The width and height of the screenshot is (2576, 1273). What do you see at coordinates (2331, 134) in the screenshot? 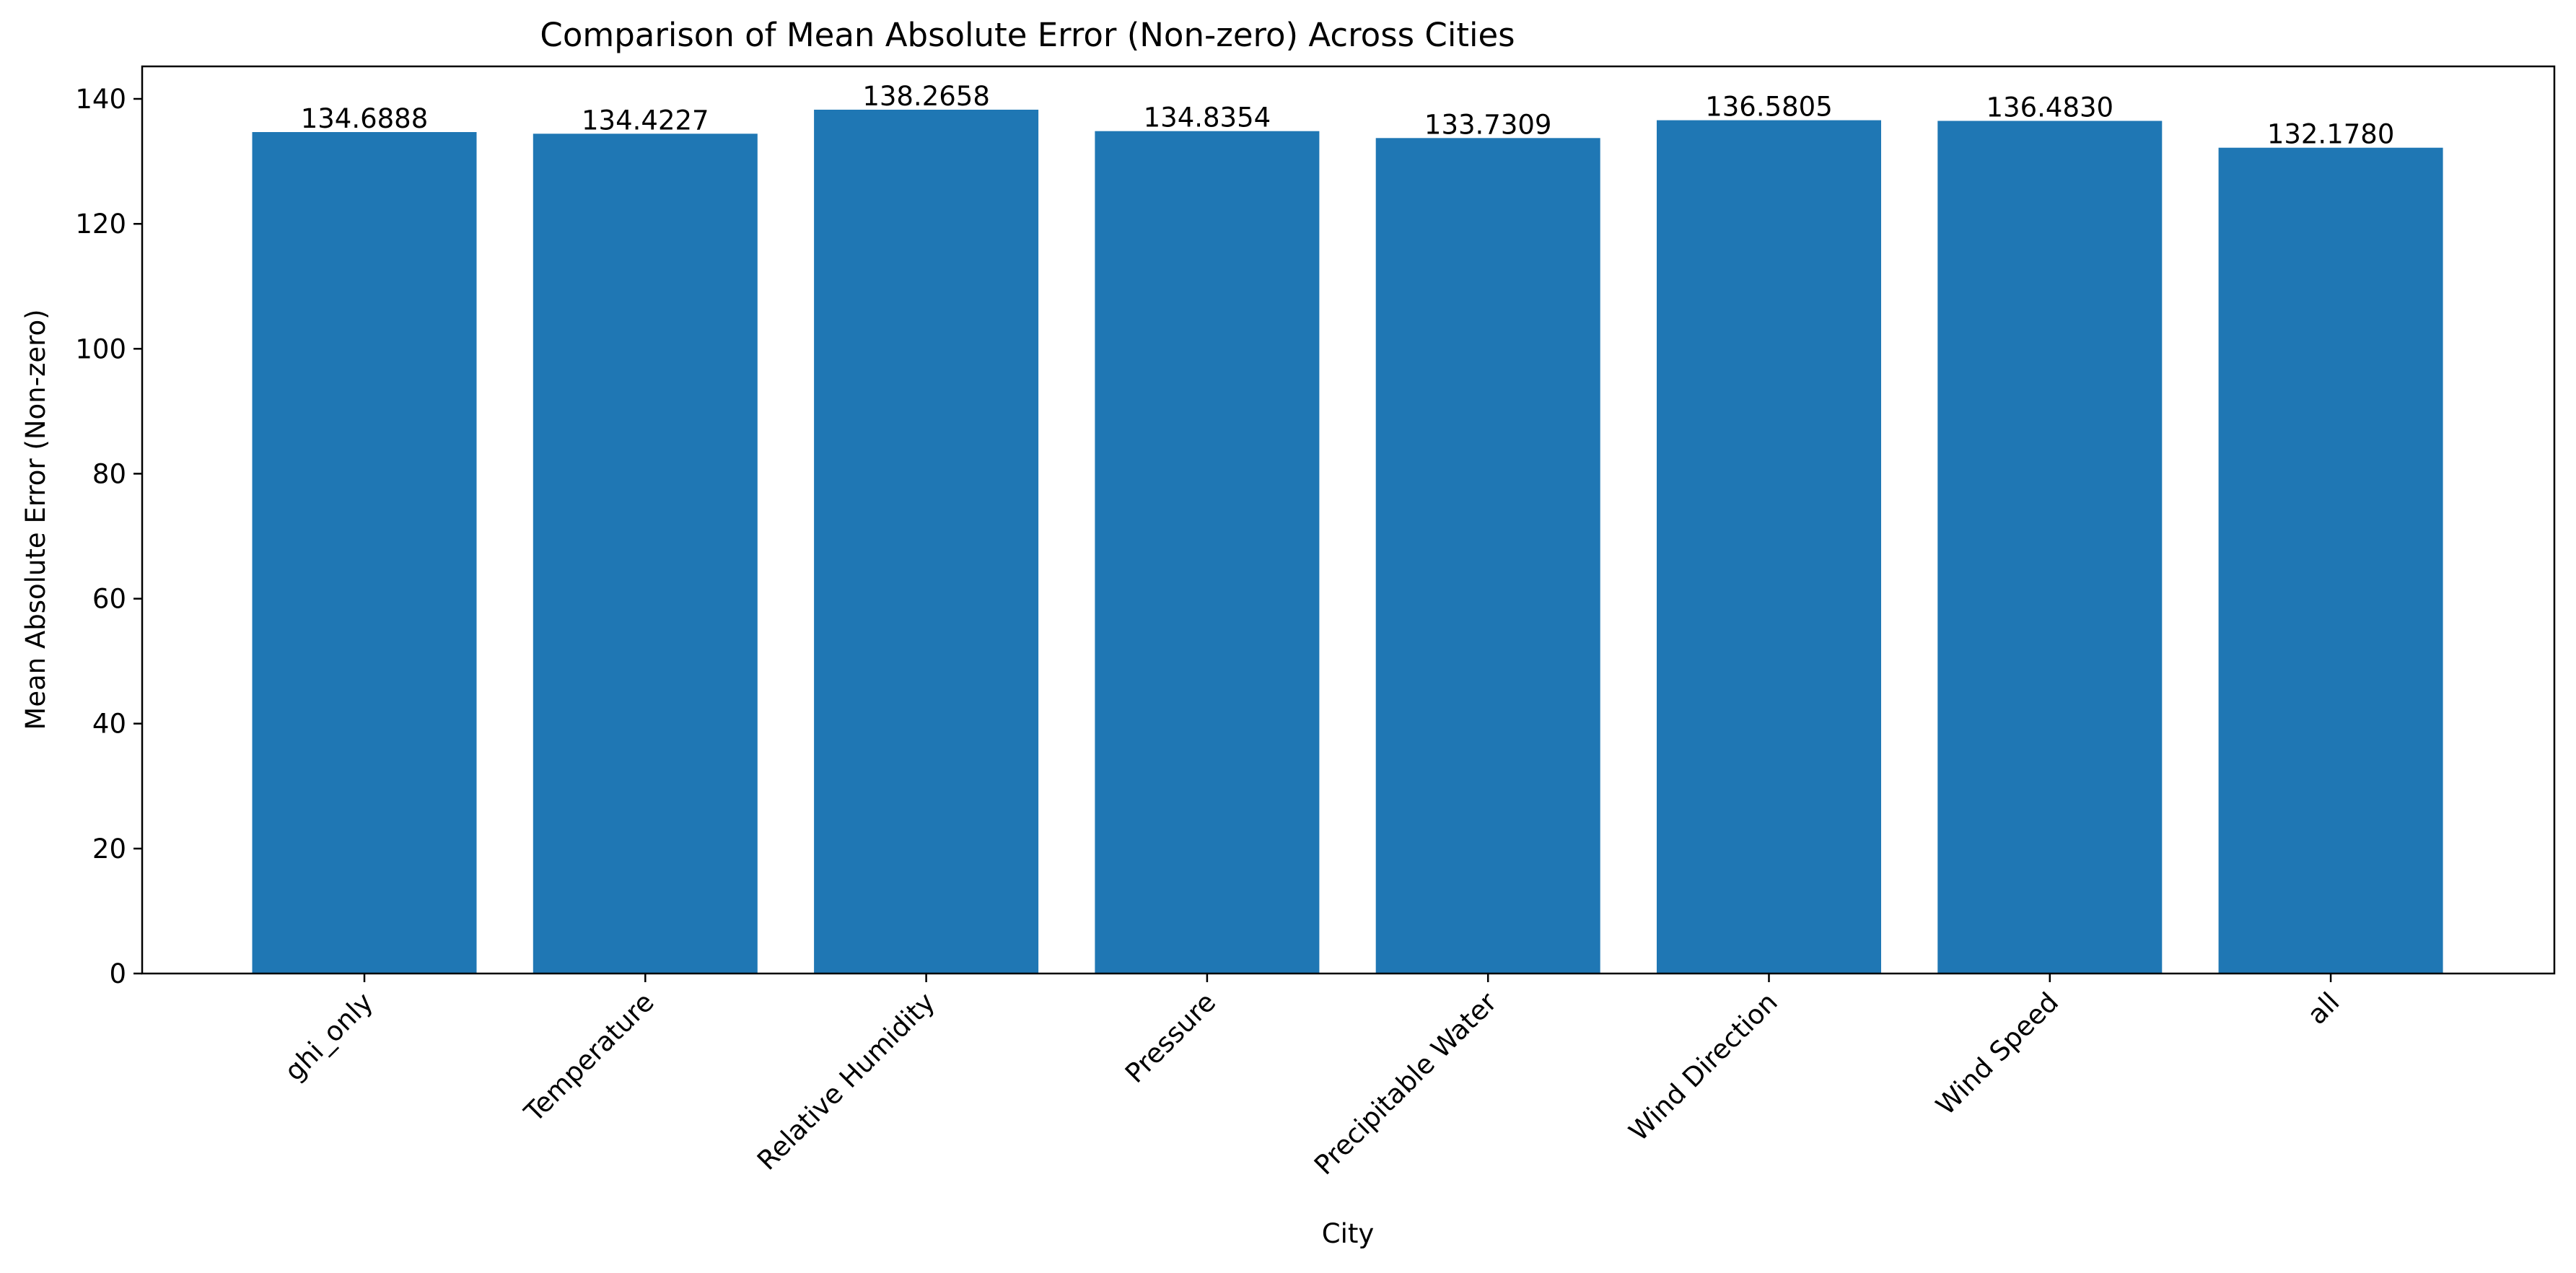
I see `bar-value-label: 132.1780` at bounding box center [2331, 134].